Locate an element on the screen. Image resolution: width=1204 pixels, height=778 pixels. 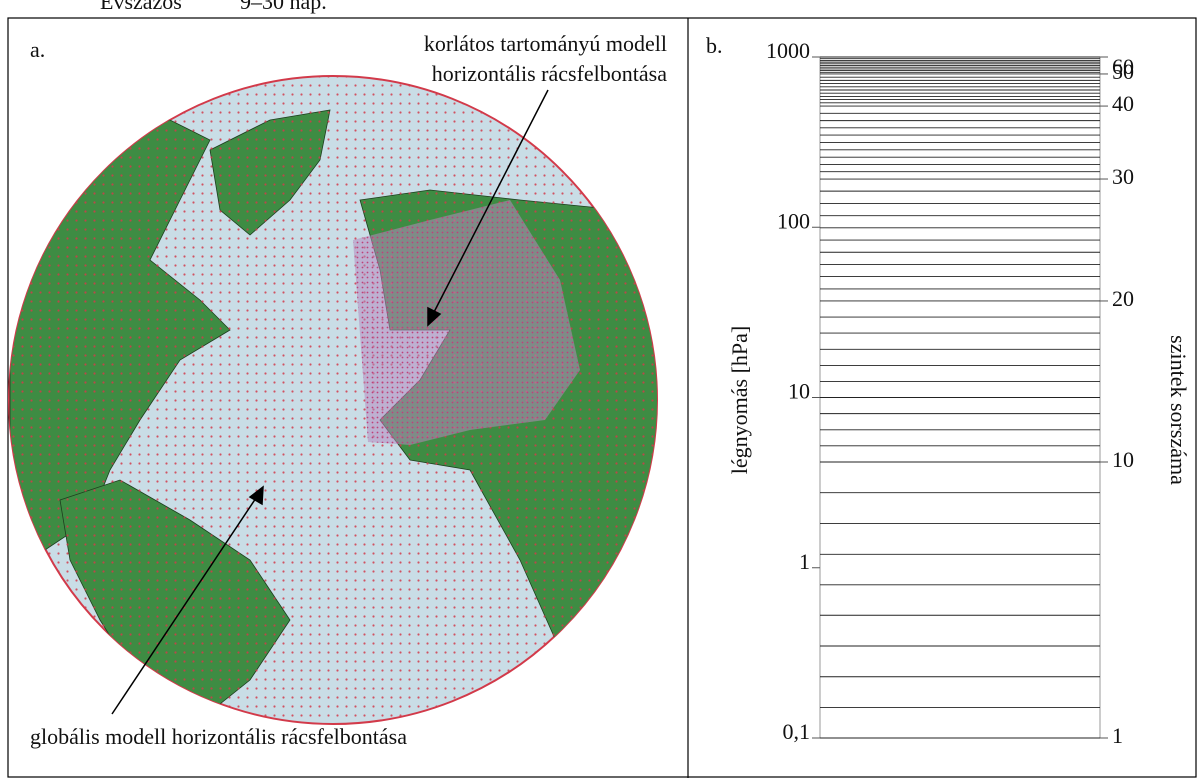
annotation: horizontális rácsfelbontása is located at coordinates (549, 73).